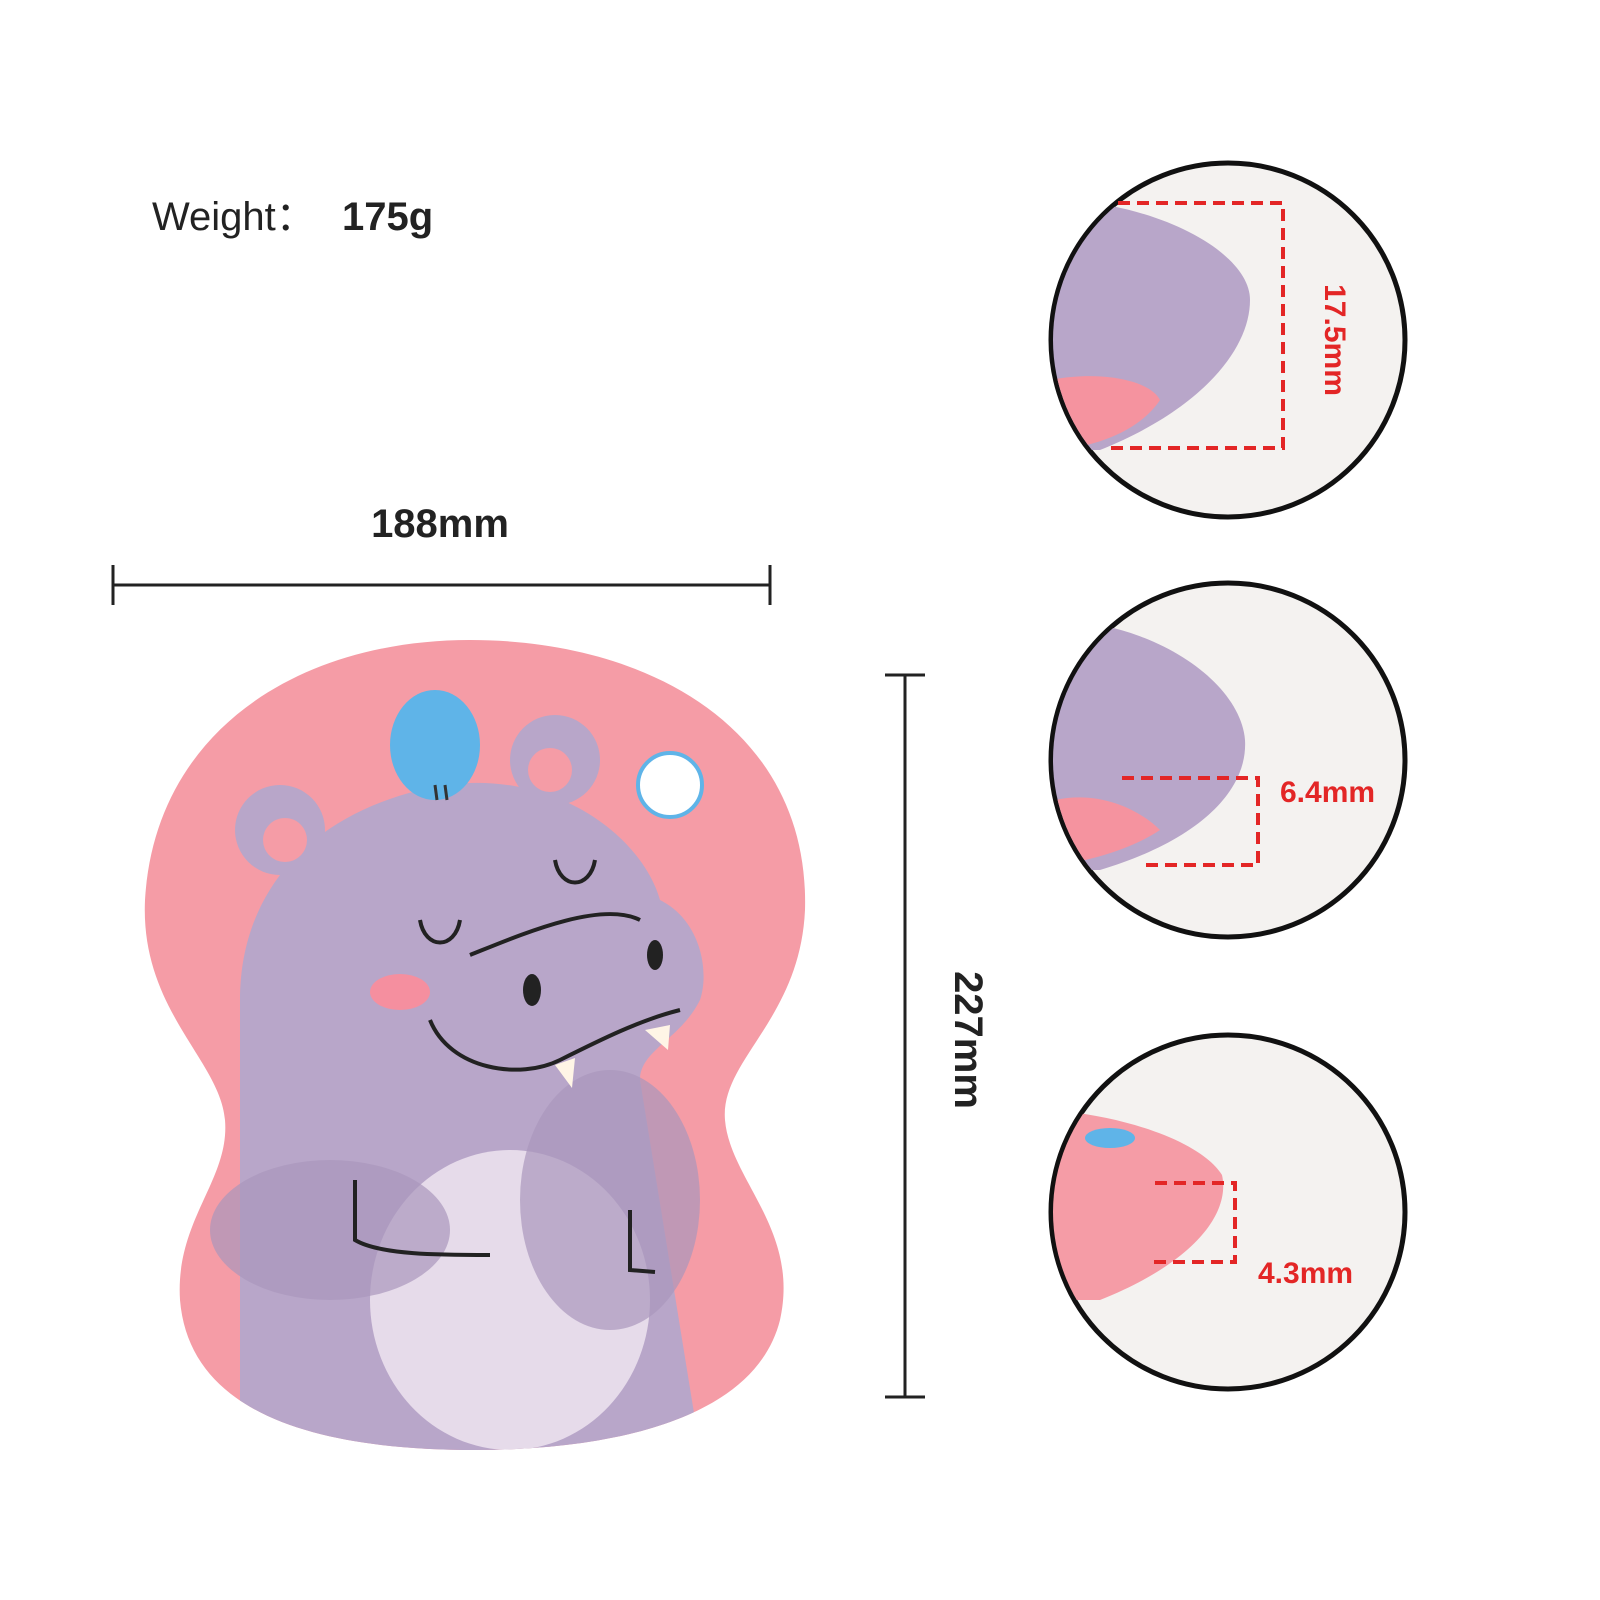 The height and width of the screenshot is (1600, 1600). Describe the element at coordinates (905, 1036) in the screenshot. I see `height-line` at that location.